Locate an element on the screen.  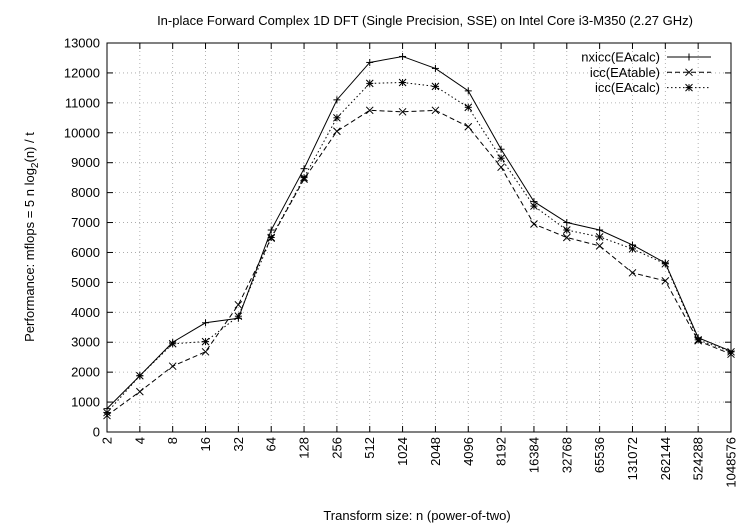
y-tick-label: 6000 is located at coordinates (85, 252).